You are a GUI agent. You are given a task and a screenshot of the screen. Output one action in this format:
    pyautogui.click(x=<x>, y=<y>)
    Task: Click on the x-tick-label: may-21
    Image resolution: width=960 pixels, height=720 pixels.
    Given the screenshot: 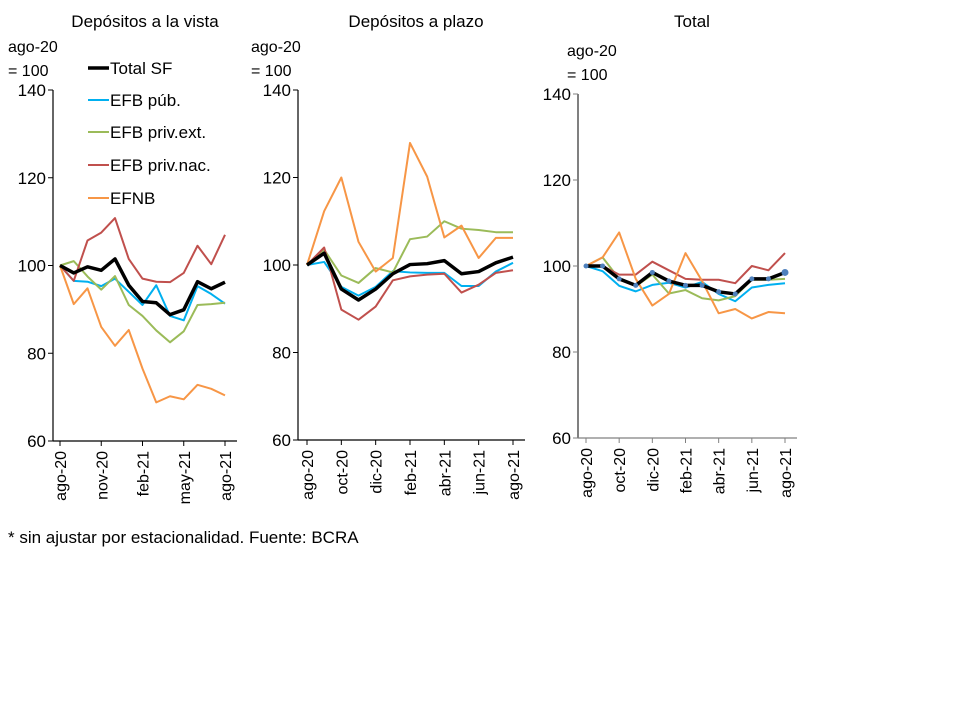 What is the action you would take?
    pyautogui.click(x=185, y=477)
    